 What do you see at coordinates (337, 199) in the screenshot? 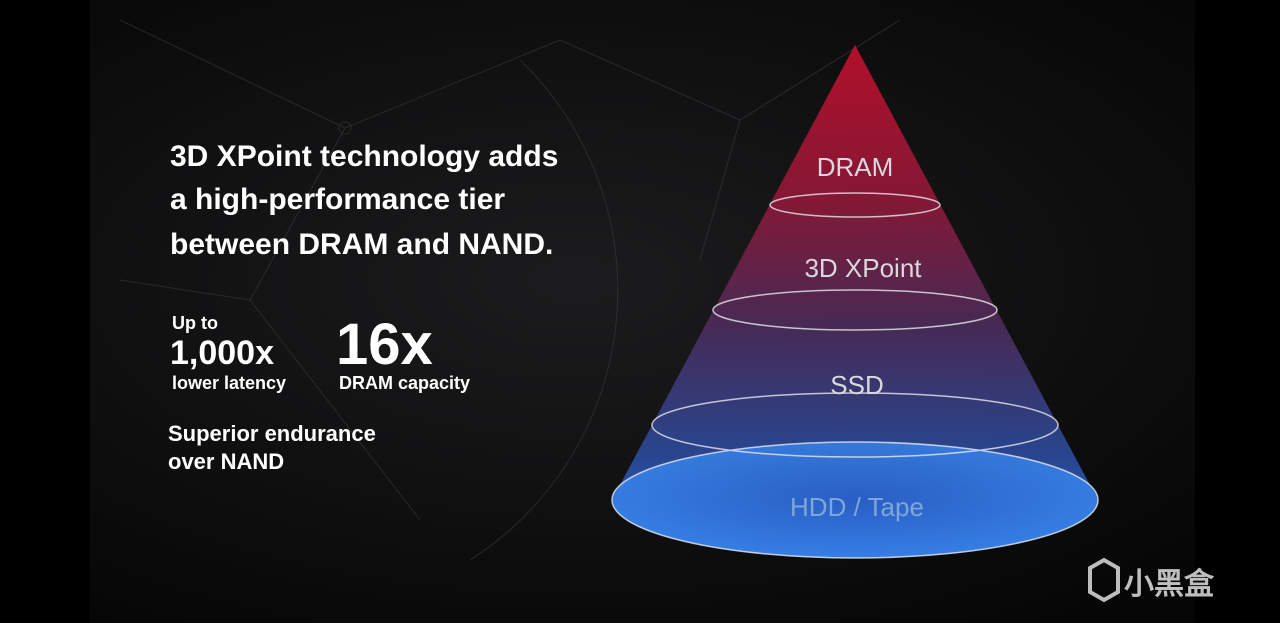
I see `headline-line: a high-performance tier` at bounding box center [337, 199].